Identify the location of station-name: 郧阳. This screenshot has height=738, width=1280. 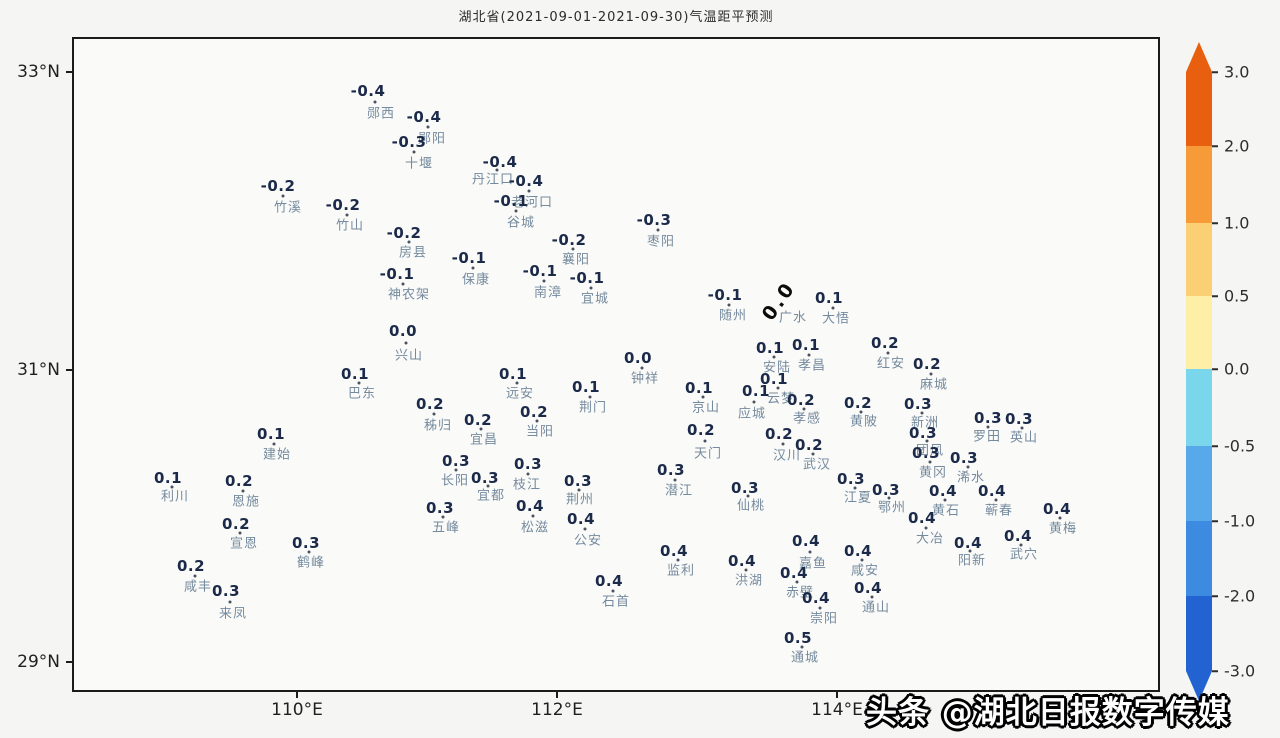
(432, 139).